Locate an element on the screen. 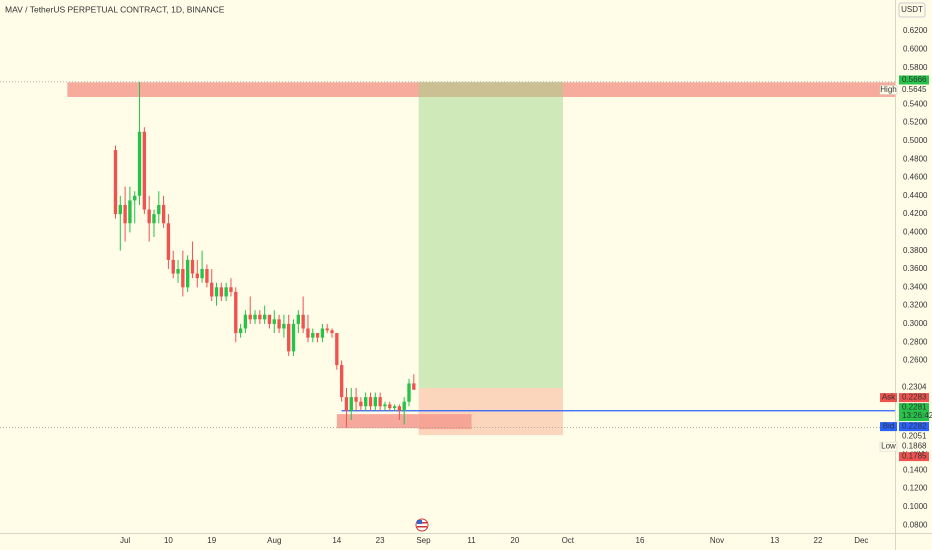 This screenshot has width=932, height=550. price-label-name: Bid is located at coordinates (889, 426).